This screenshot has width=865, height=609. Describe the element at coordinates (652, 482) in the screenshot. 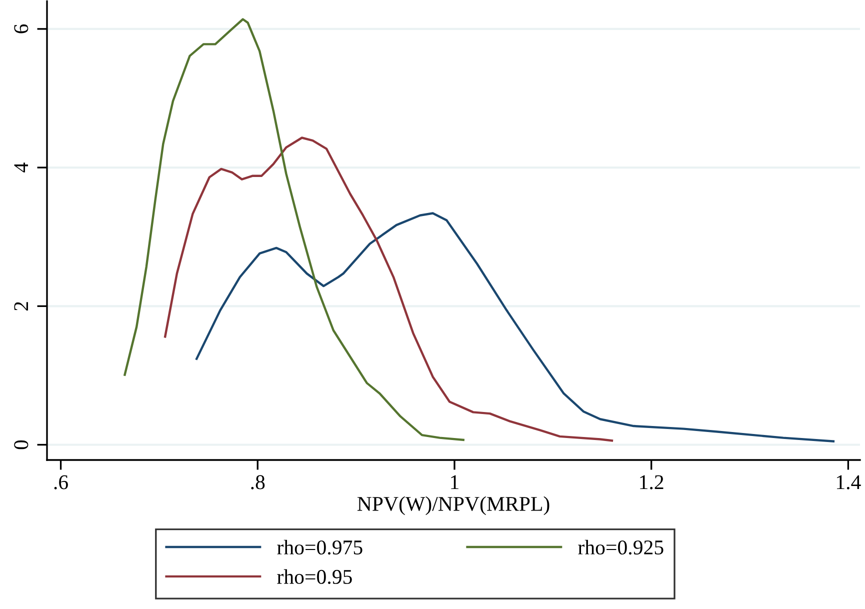

I see `x-tick-label: 1.2` at that location.